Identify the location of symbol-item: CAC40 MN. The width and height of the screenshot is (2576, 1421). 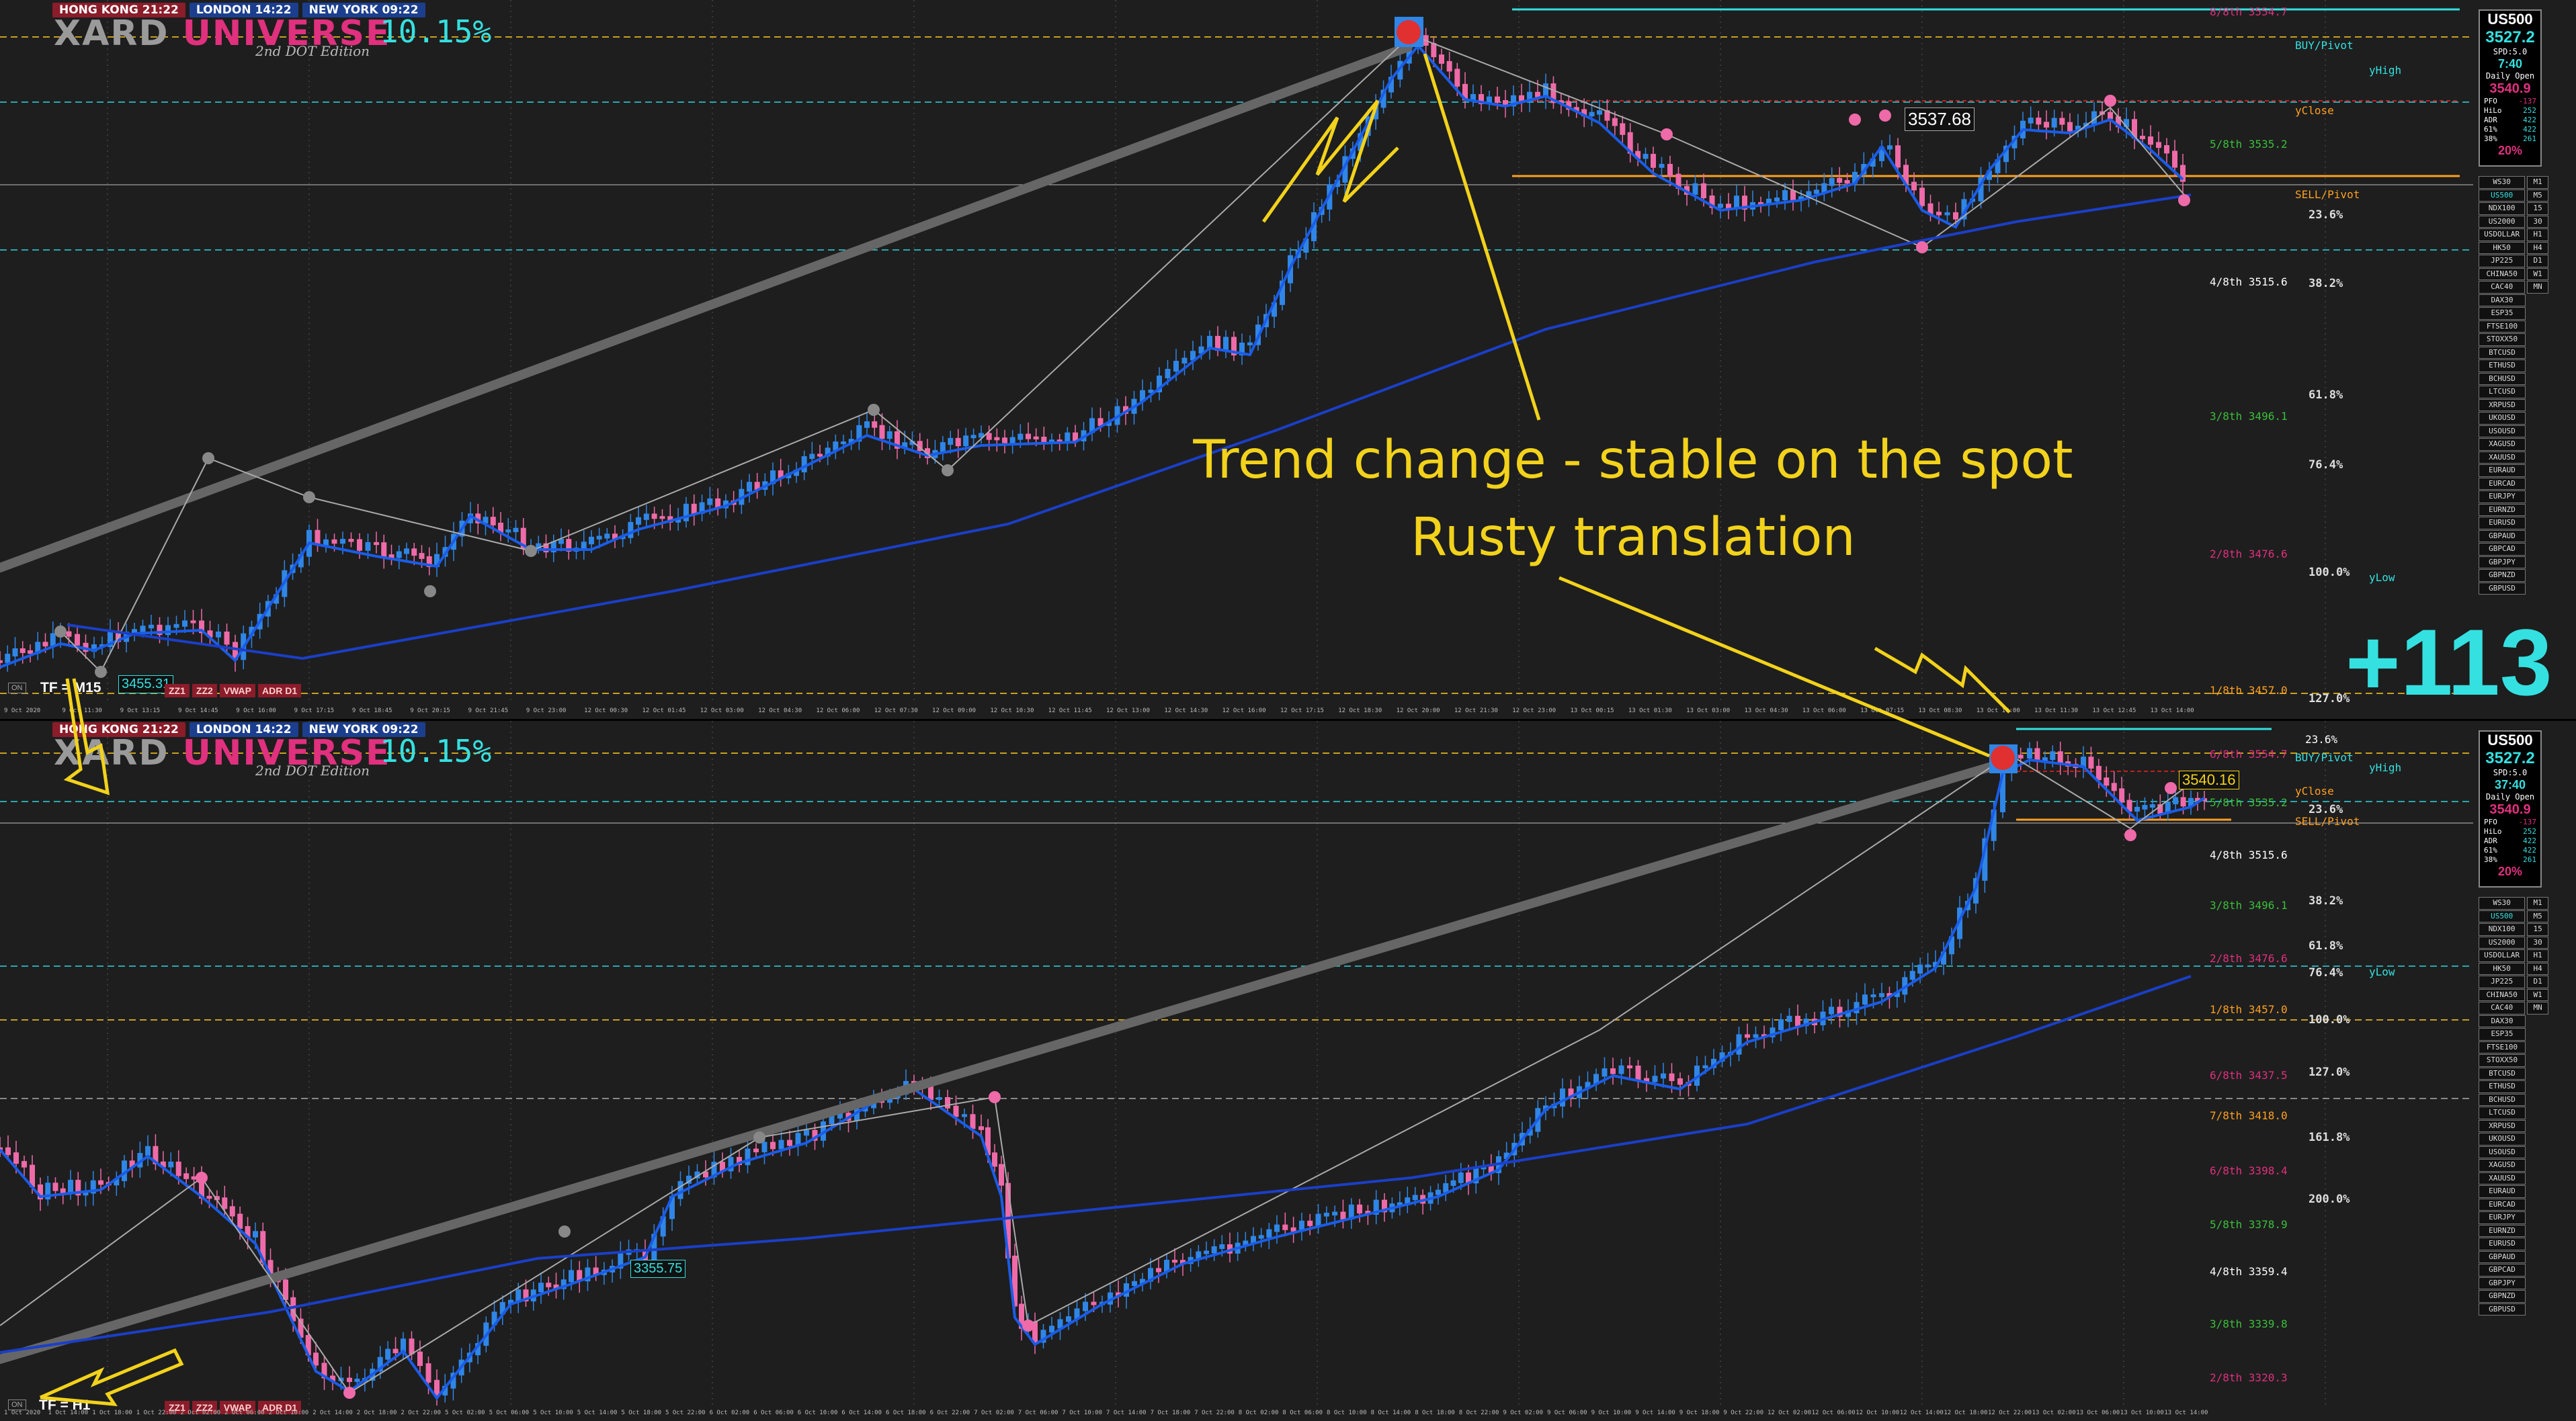
(2513, 1008).